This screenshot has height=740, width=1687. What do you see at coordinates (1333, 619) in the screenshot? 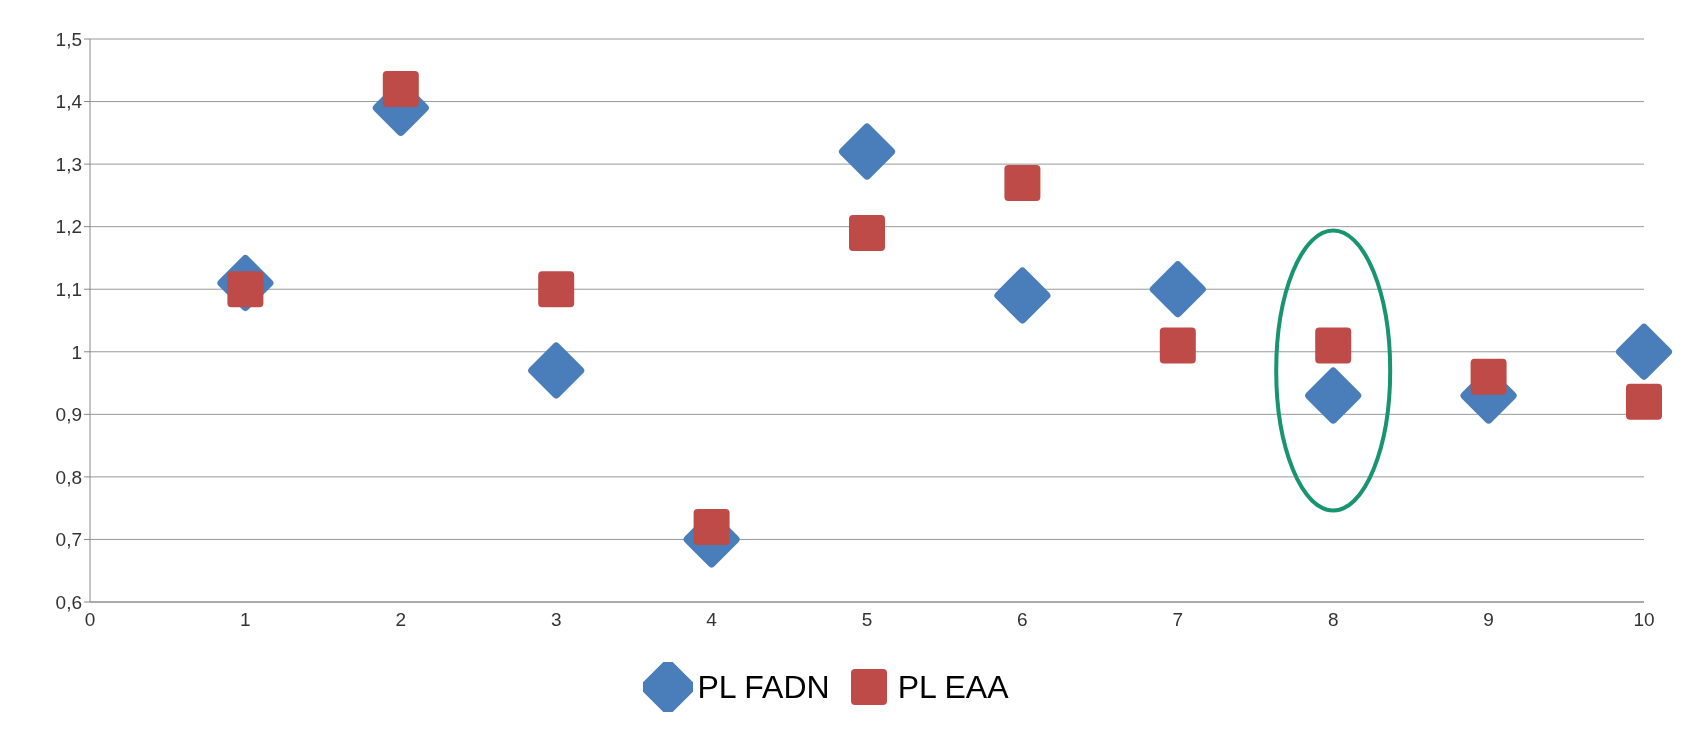
I see `x-tick-label: 8` at bounding box center [1333, 619].